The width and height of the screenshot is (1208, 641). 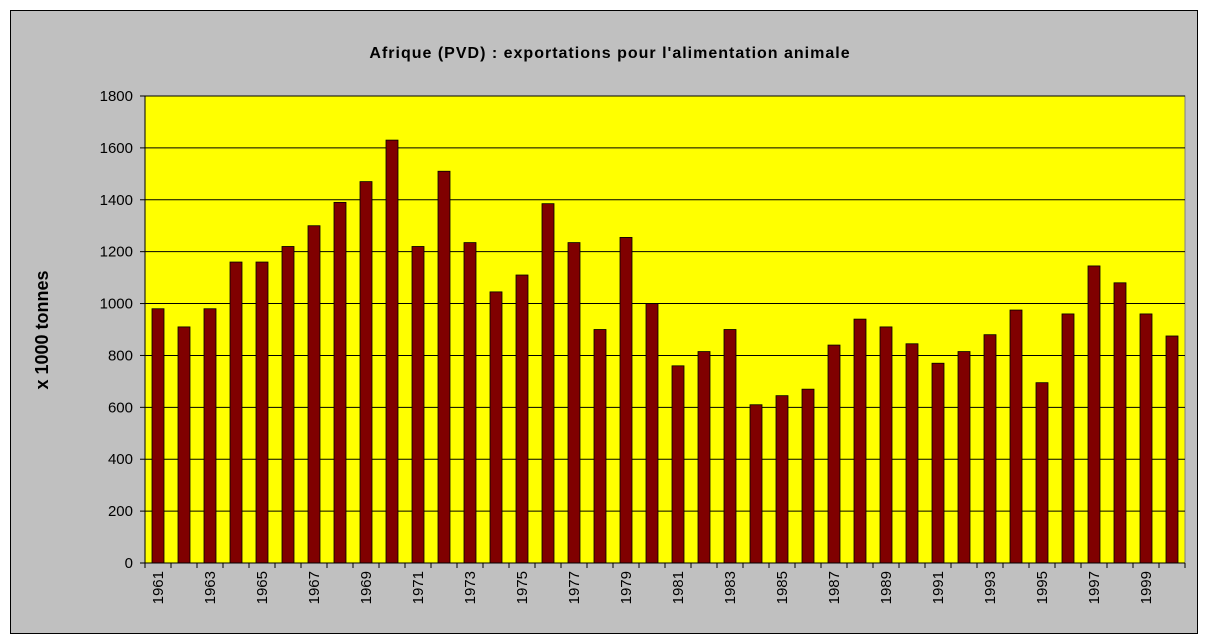 What do you see at coordinates (116, 252) in the screenshot?
I see `y-tick-label: 1200` at bounding box center [116, 252].